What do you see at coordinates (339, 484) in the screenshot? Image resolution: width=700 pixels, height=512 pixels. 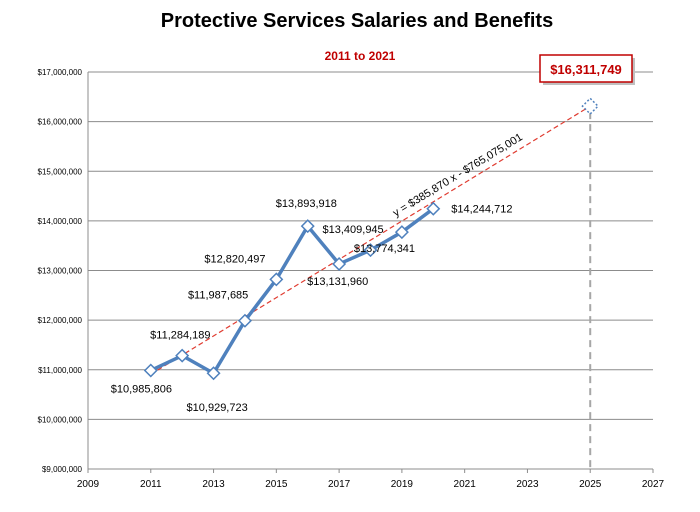 I see `x-tick-label: 2017` at bounding box center [339, 484].